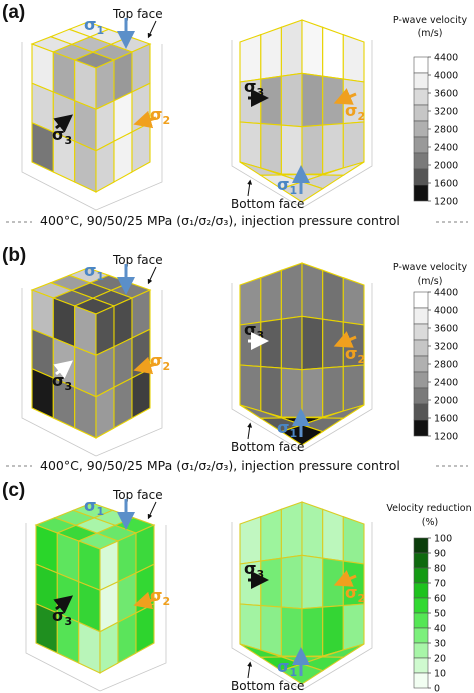 This screenshot has height=693, width=474. What do you see at coordinates (446, 184) in the screenshot?
I see `legend-tick-label: 1600` at bounding box center [446, 184].